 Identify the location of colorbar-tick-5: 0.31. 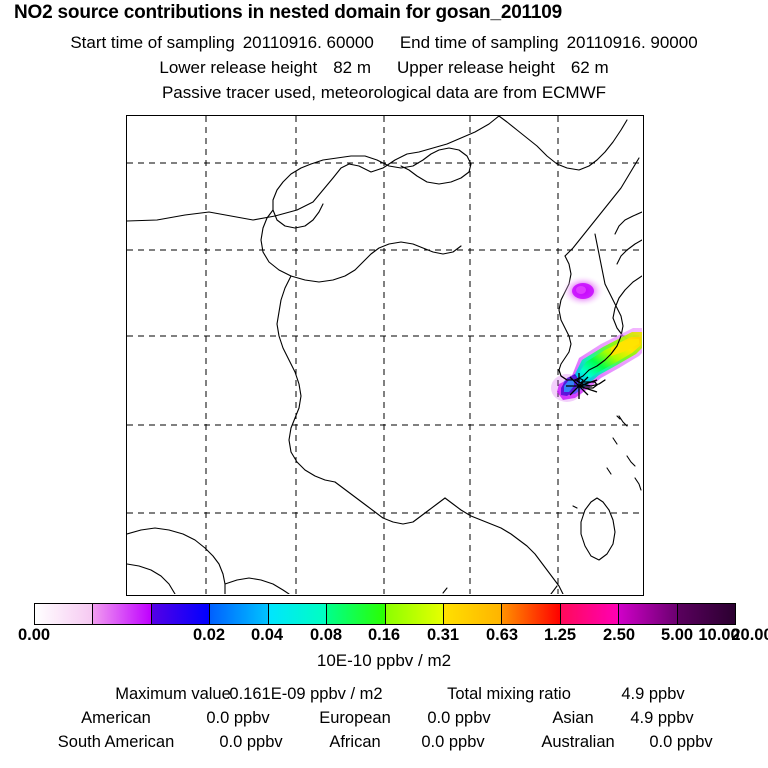
(443, 635).